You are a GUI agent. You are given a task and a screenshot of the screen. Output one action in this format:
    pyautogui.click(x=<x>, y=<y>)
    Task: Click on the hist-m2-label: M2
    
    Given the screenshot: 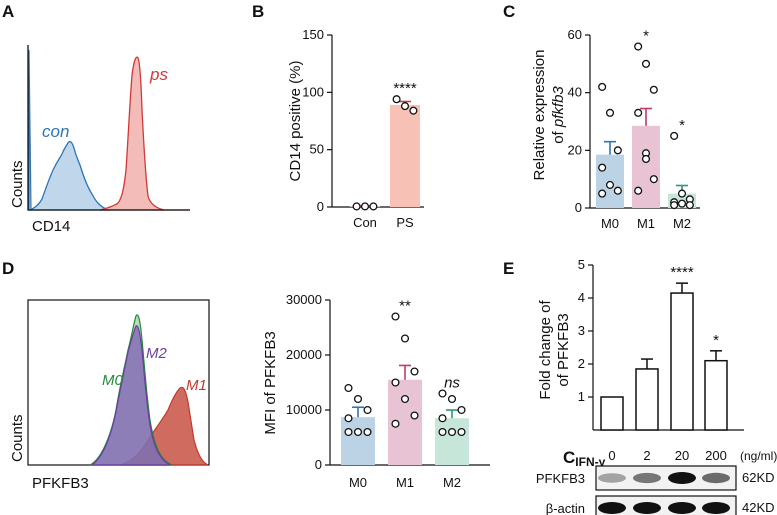 What is the action you would take?
    pyautogui.click(x=156, y=353)
    